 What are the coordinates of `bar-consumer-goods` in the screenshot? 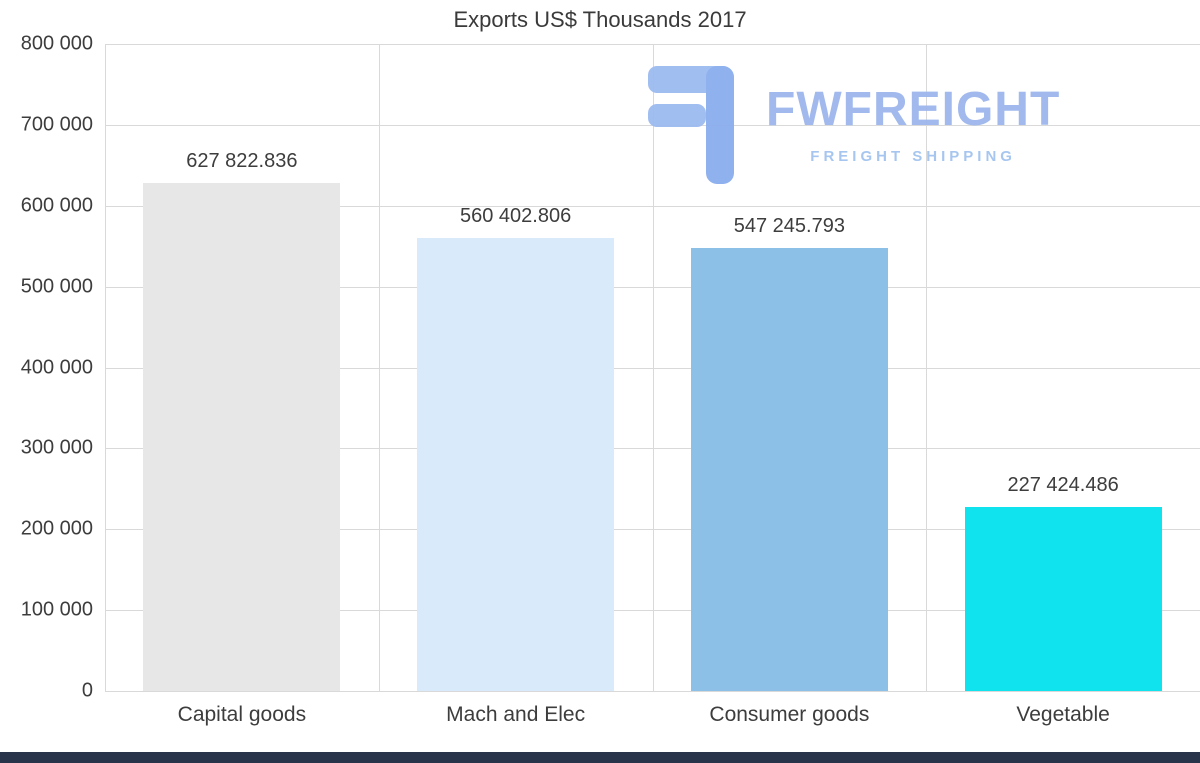 It's located at (789, 469).